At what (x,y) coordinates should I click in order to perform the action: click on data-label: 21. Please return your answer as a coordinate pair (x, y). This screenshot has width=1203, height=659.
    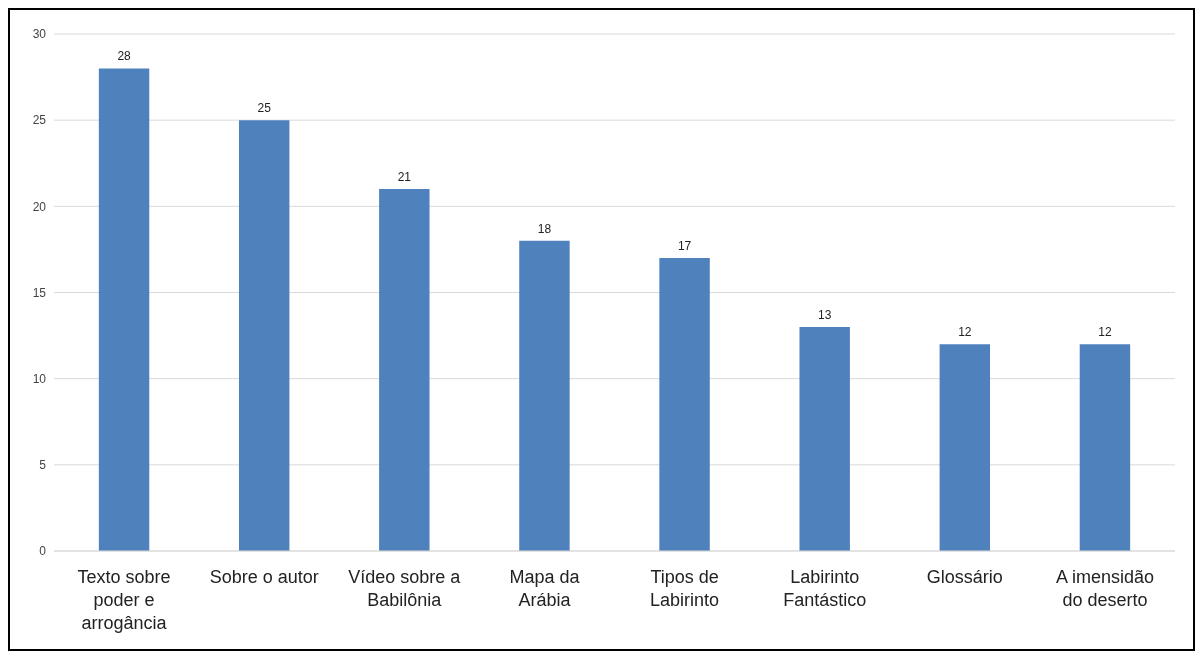
    Looking at the image, I should click on (404, 177).